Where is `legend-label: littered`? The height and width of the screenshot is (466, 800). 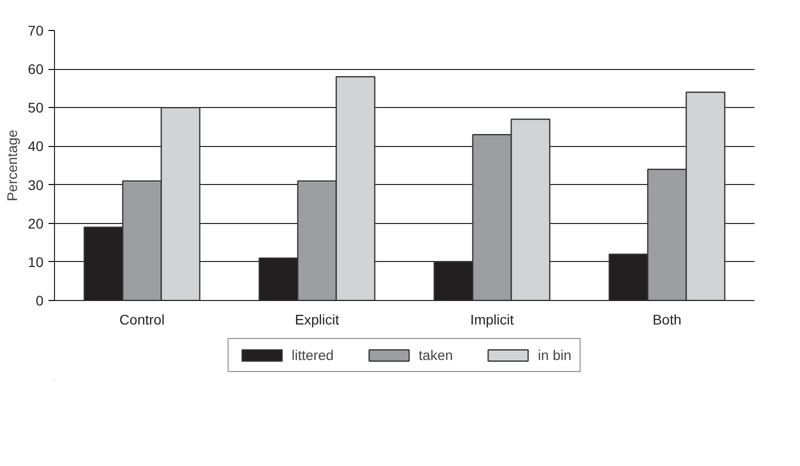
legend-label: littered is located at coordinates (313, 355).